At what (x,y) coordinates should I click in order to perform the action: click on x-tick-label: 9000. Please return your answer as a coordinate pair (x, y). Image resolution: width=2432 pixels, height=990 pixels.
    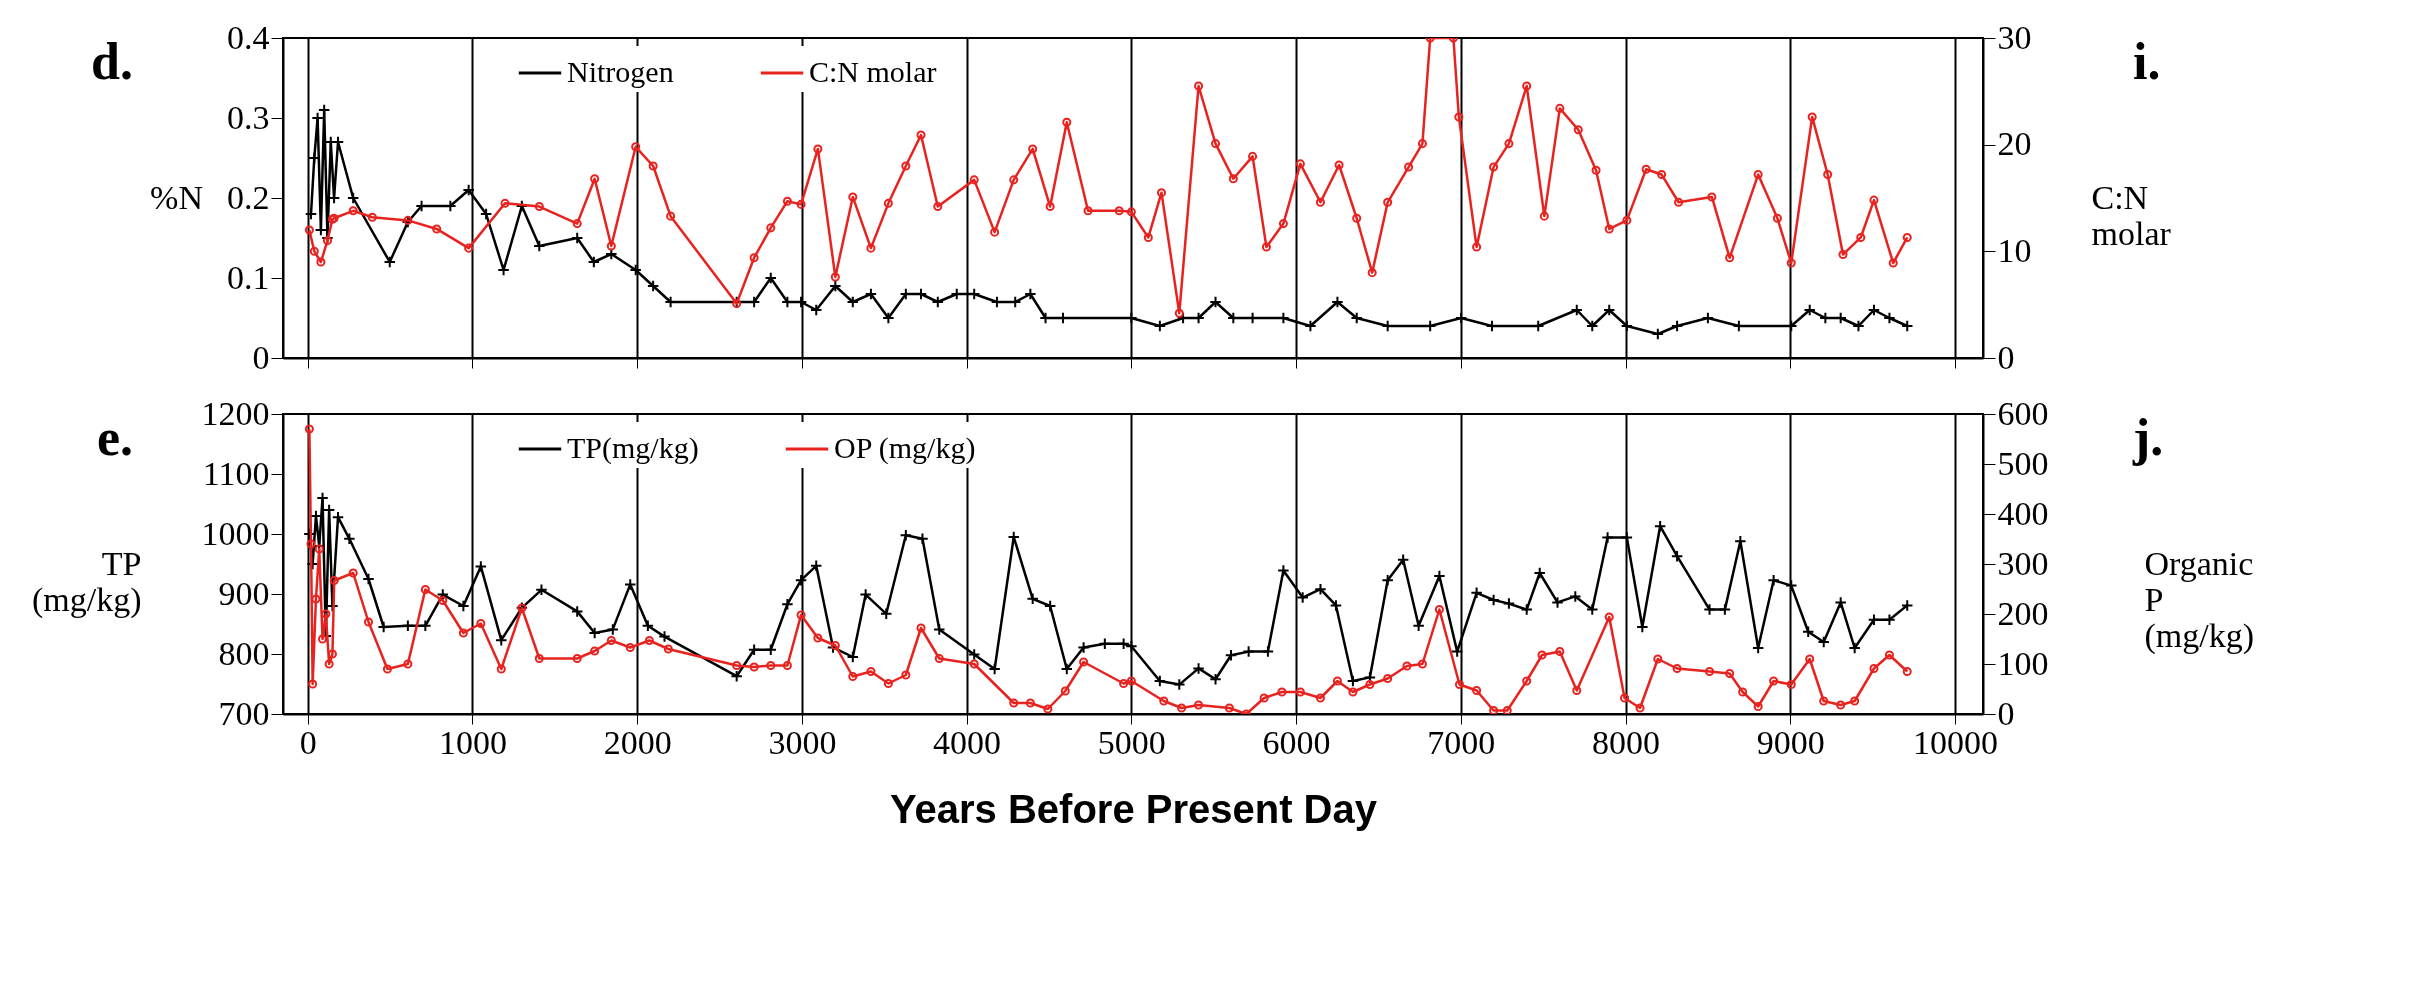
    Looking at the image, I should click on (1790, 742).